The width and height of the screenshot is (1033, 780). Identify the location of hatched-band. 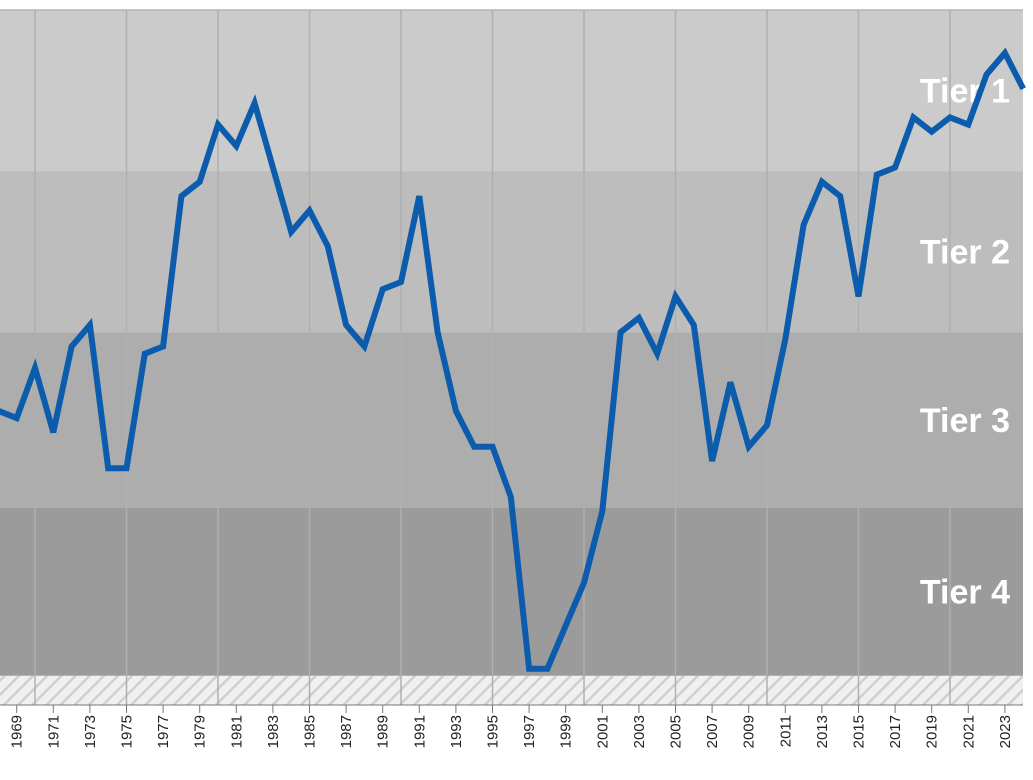
(511, 690).